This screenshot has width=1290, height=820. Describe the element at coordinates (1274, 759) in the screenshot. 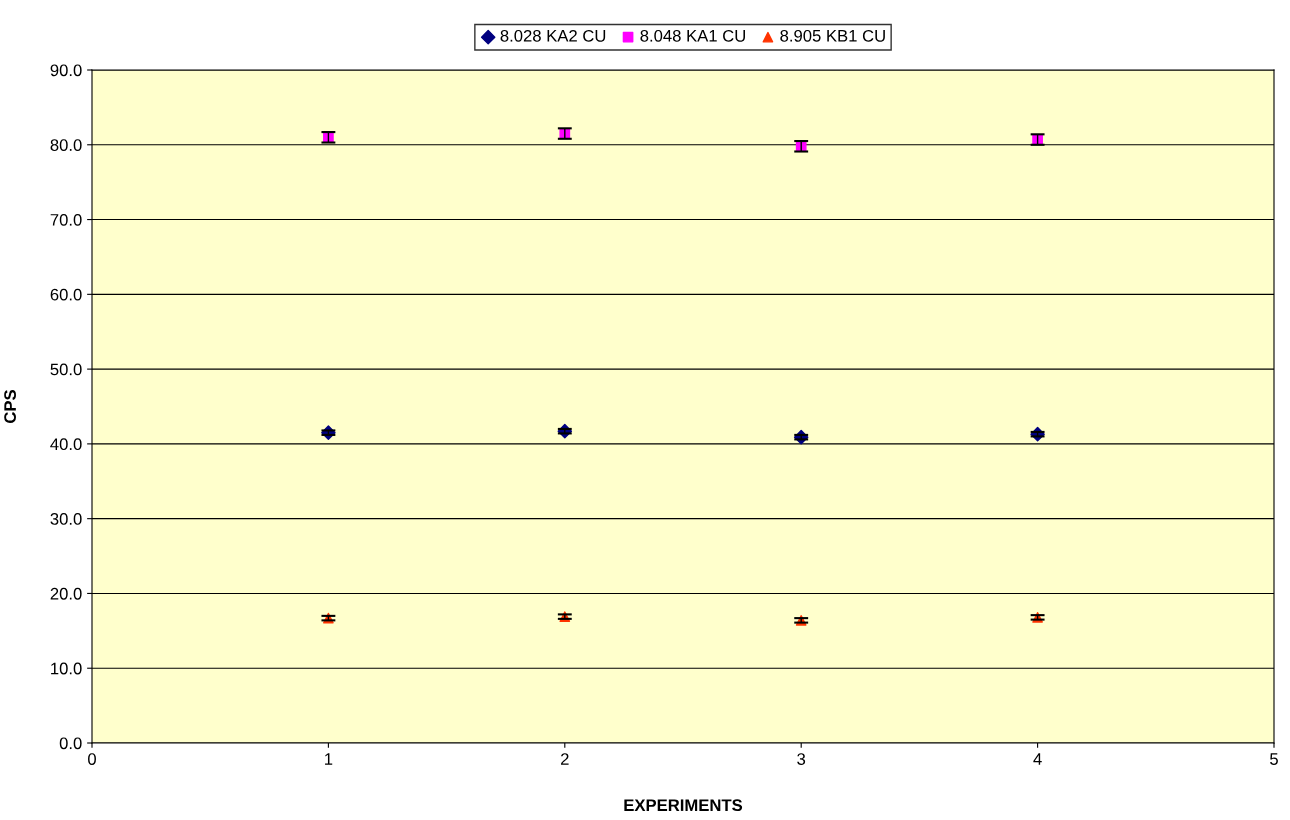

I see `x-tick-label: 5` at that location.